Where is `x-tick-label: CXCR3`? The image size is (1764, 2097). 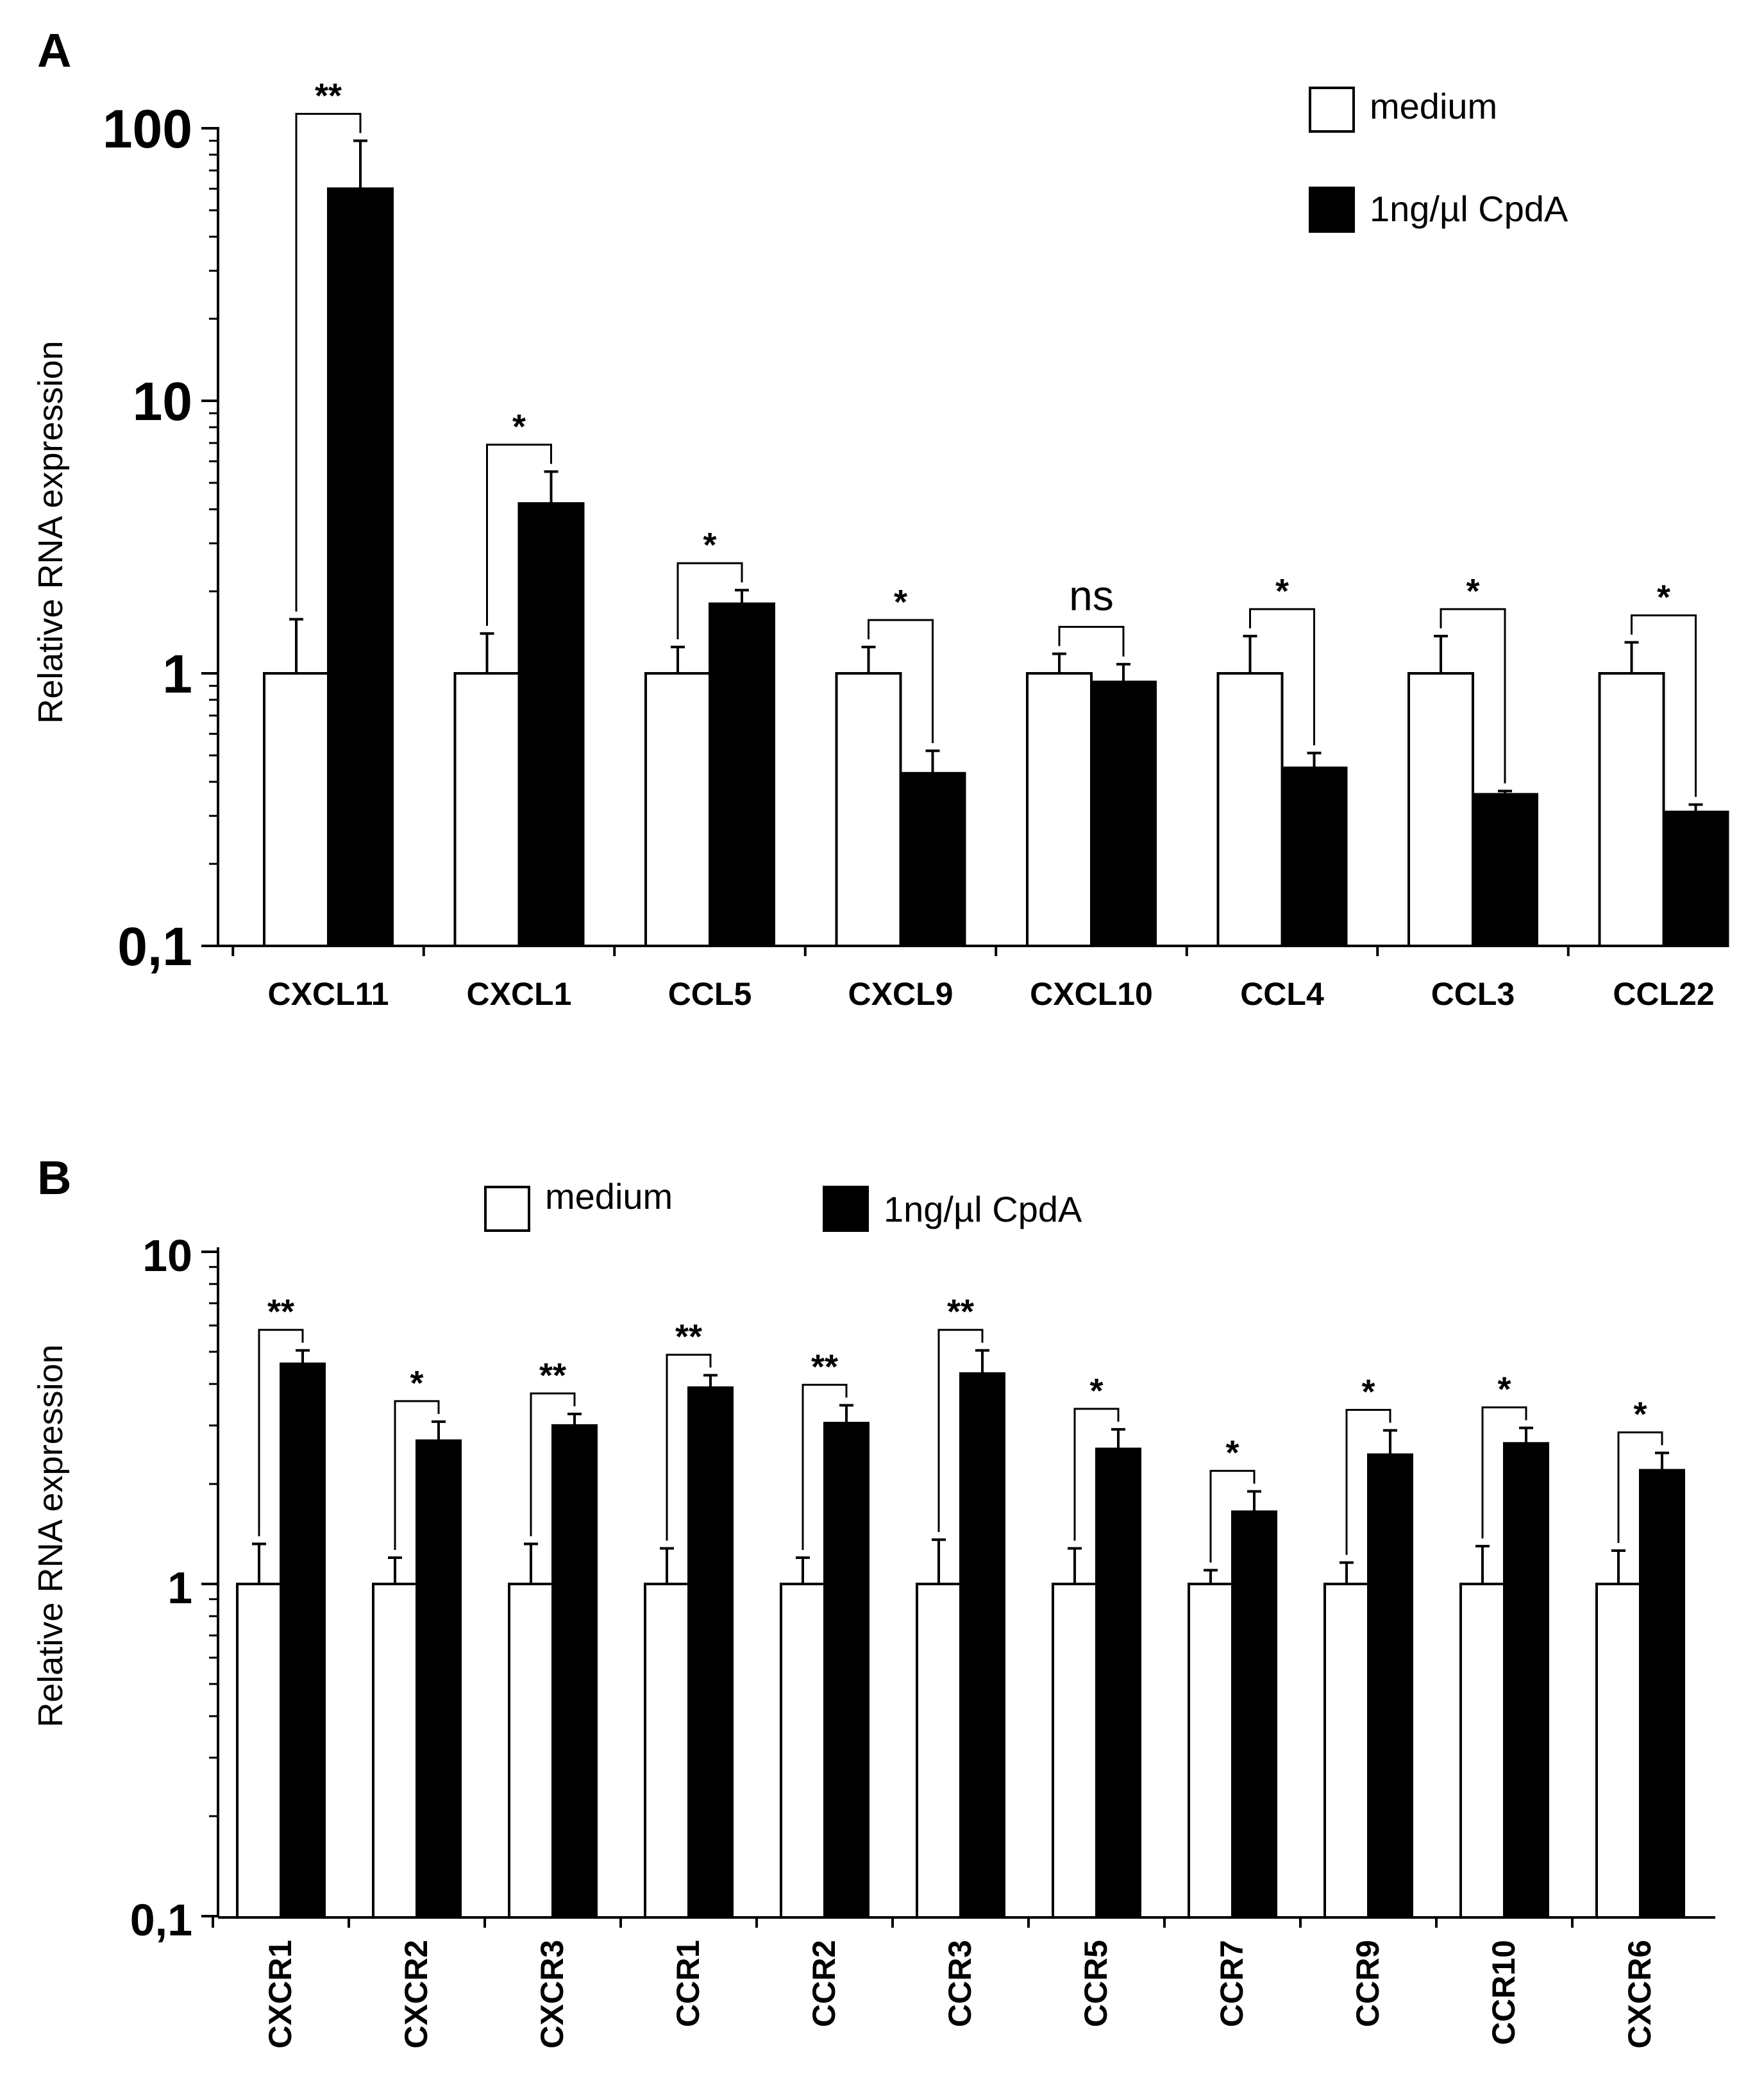
x-tick-label: CXCR3 is located at coordinates (552, 1994).